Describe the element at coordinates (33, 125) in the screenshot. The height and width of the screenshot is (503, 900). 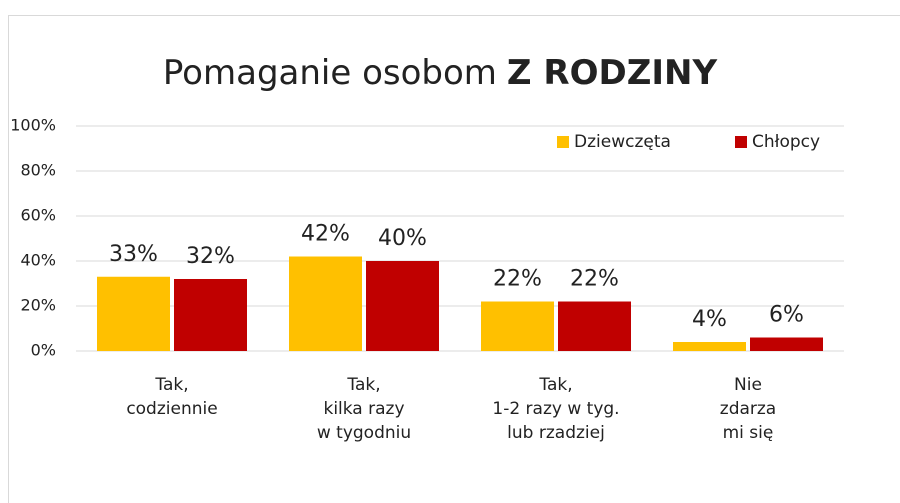
I see `y-tick-label: 100%` at that location.